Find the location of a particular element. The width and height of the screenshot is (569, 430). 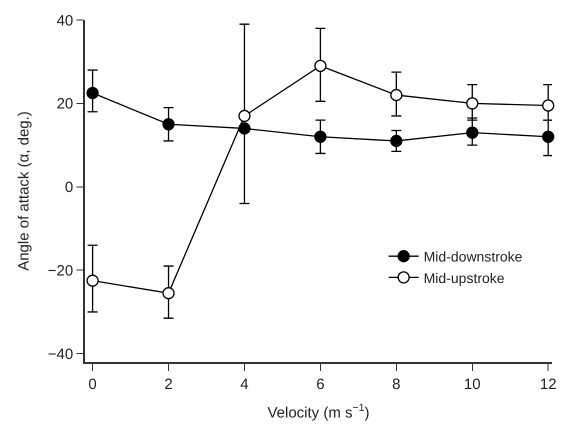

y-axis-title: Angle of attack (α, deg.) is located at coordinates (24, 191).